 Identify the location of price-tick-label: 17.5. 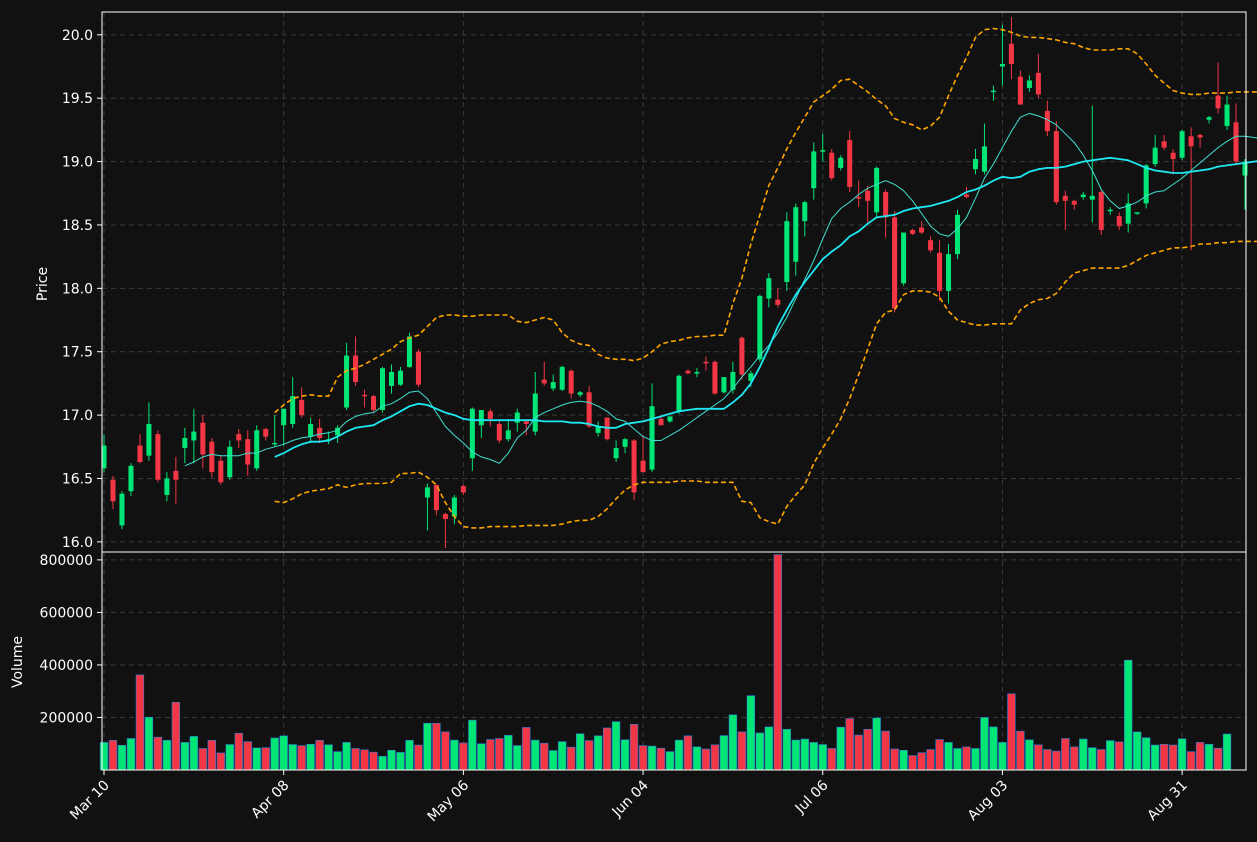
(77, 353).